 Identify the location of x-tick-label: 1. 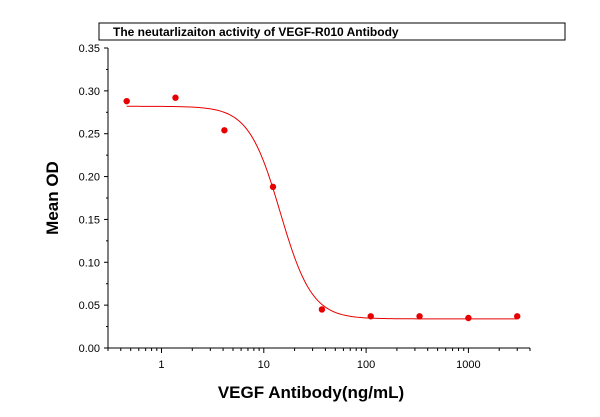
(161, 365).